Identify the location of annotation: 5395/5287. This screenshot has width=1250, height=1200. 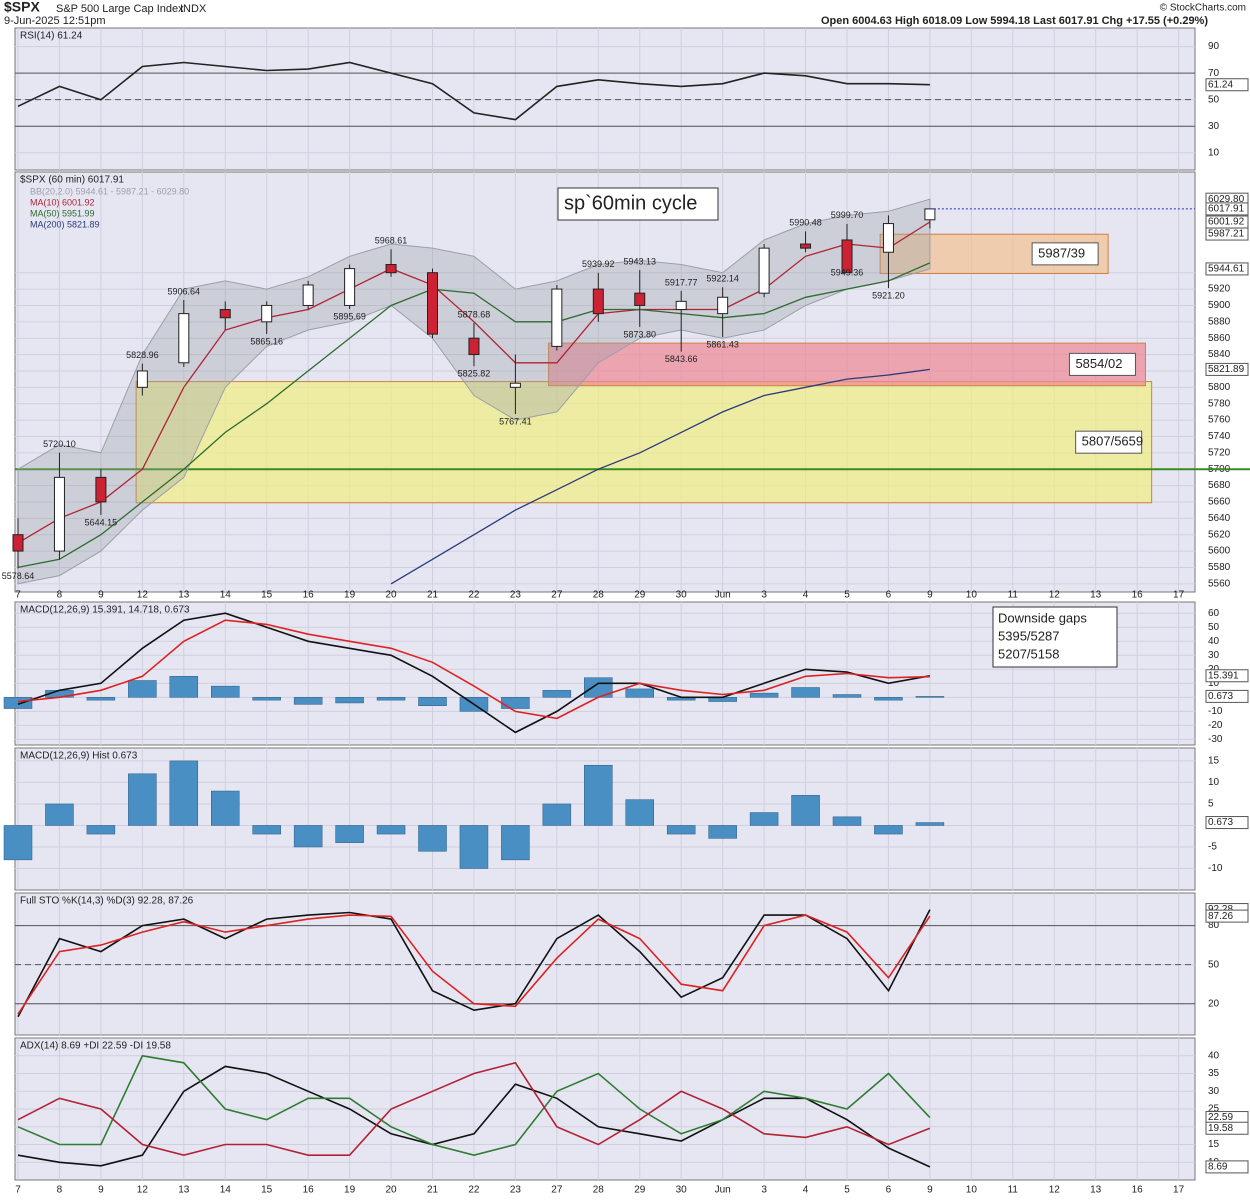
(1028, 635).